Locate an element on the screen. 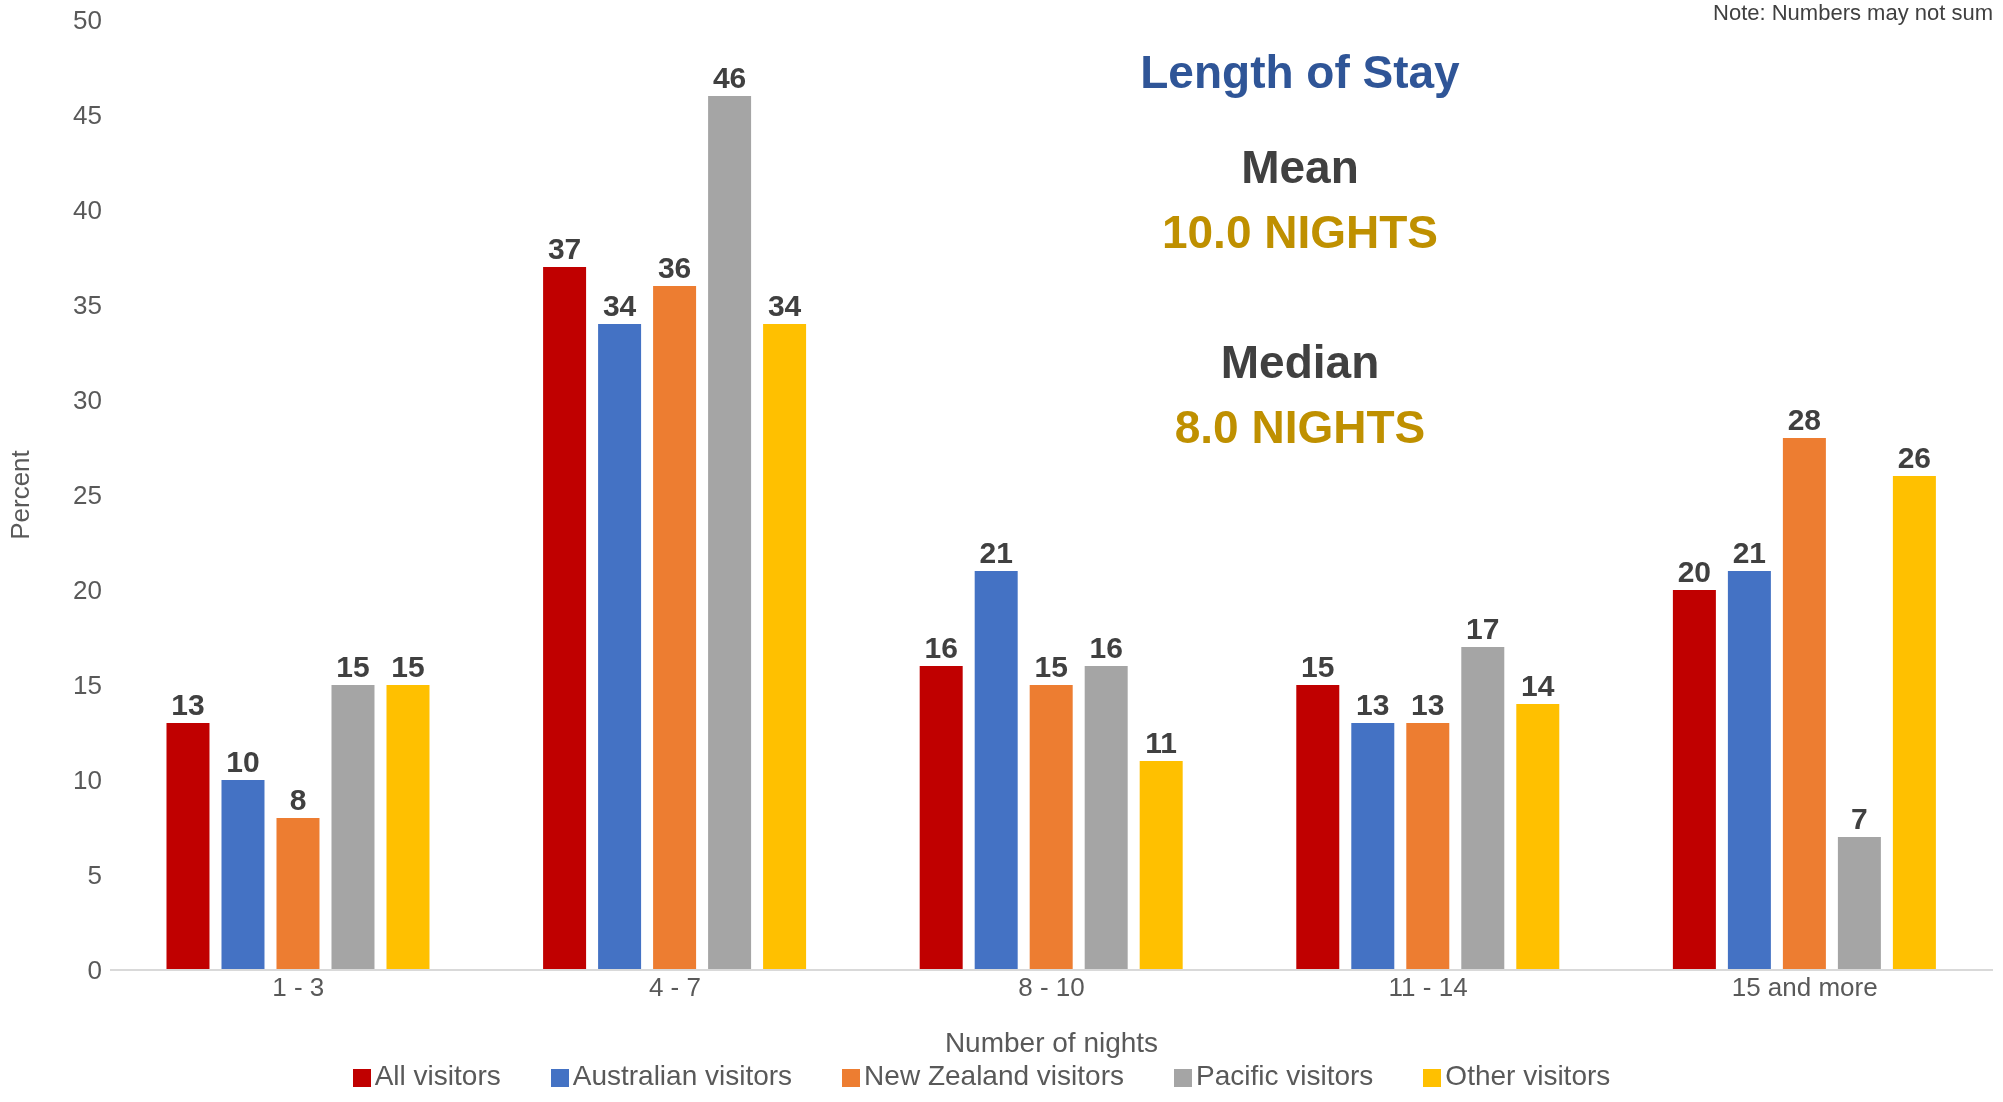  legend-label: Other visitors is located at coordinates (1528, 1075).